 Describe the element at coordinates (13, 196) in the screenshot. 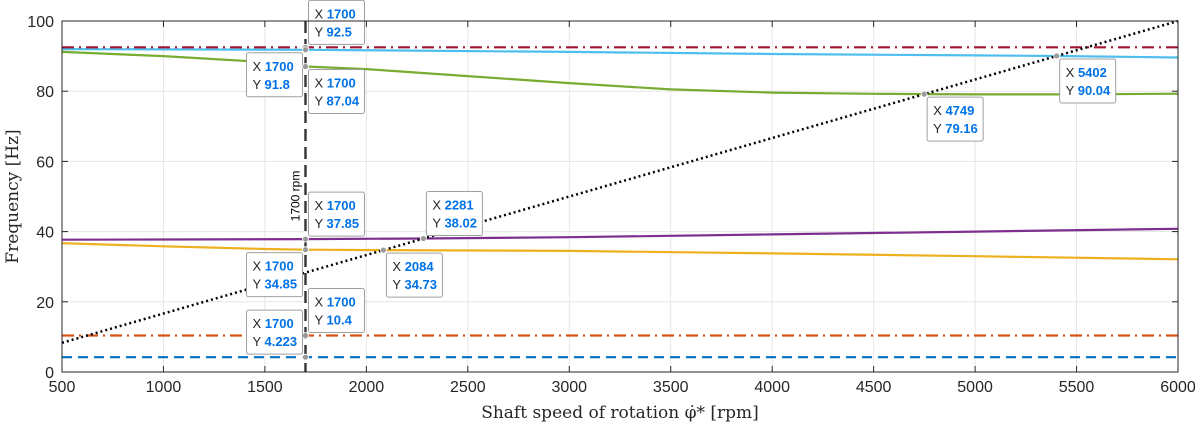

I see `y-axis-label: Frequency [Hz]` at that location.